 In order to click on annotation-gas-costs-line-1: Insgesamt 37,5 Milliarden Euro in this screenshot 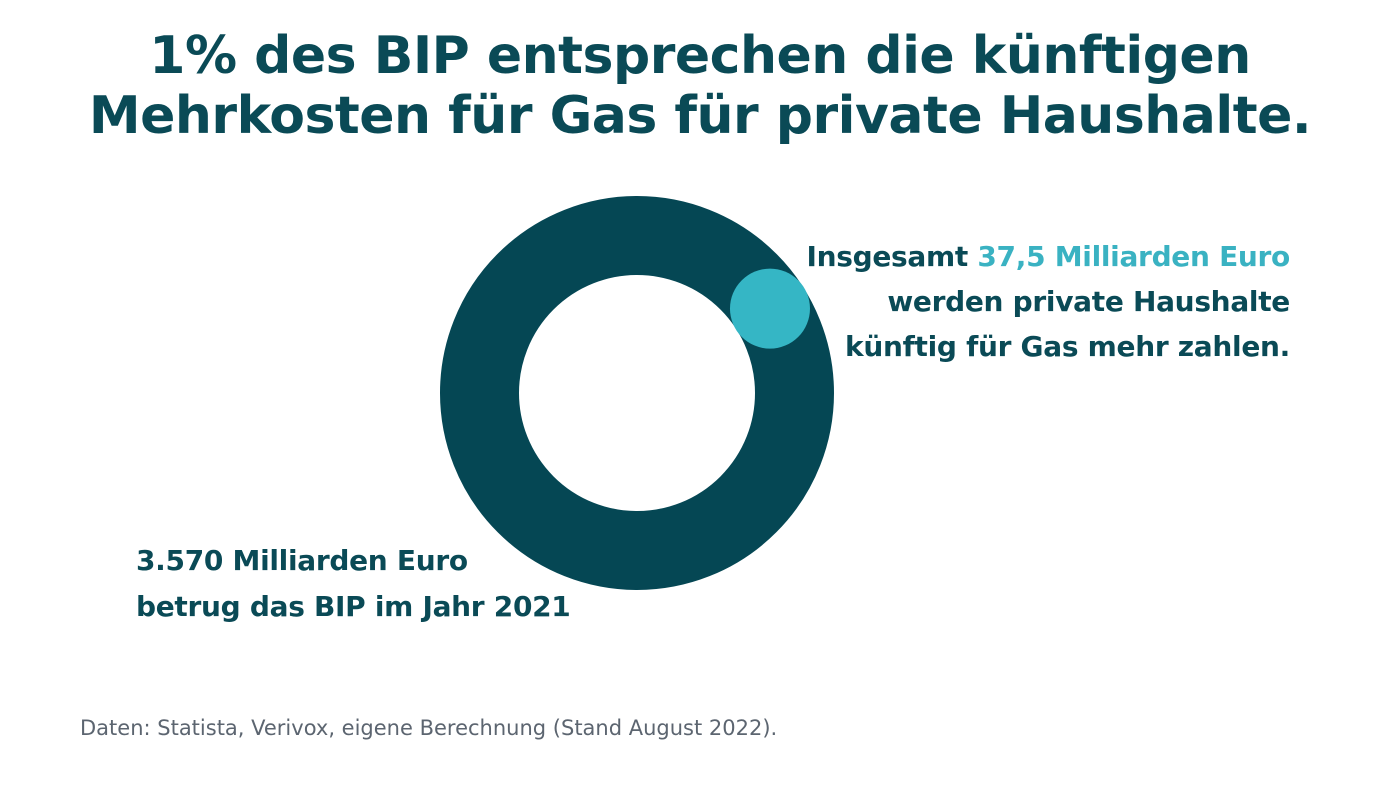, I will do `click(1048, 256)`.